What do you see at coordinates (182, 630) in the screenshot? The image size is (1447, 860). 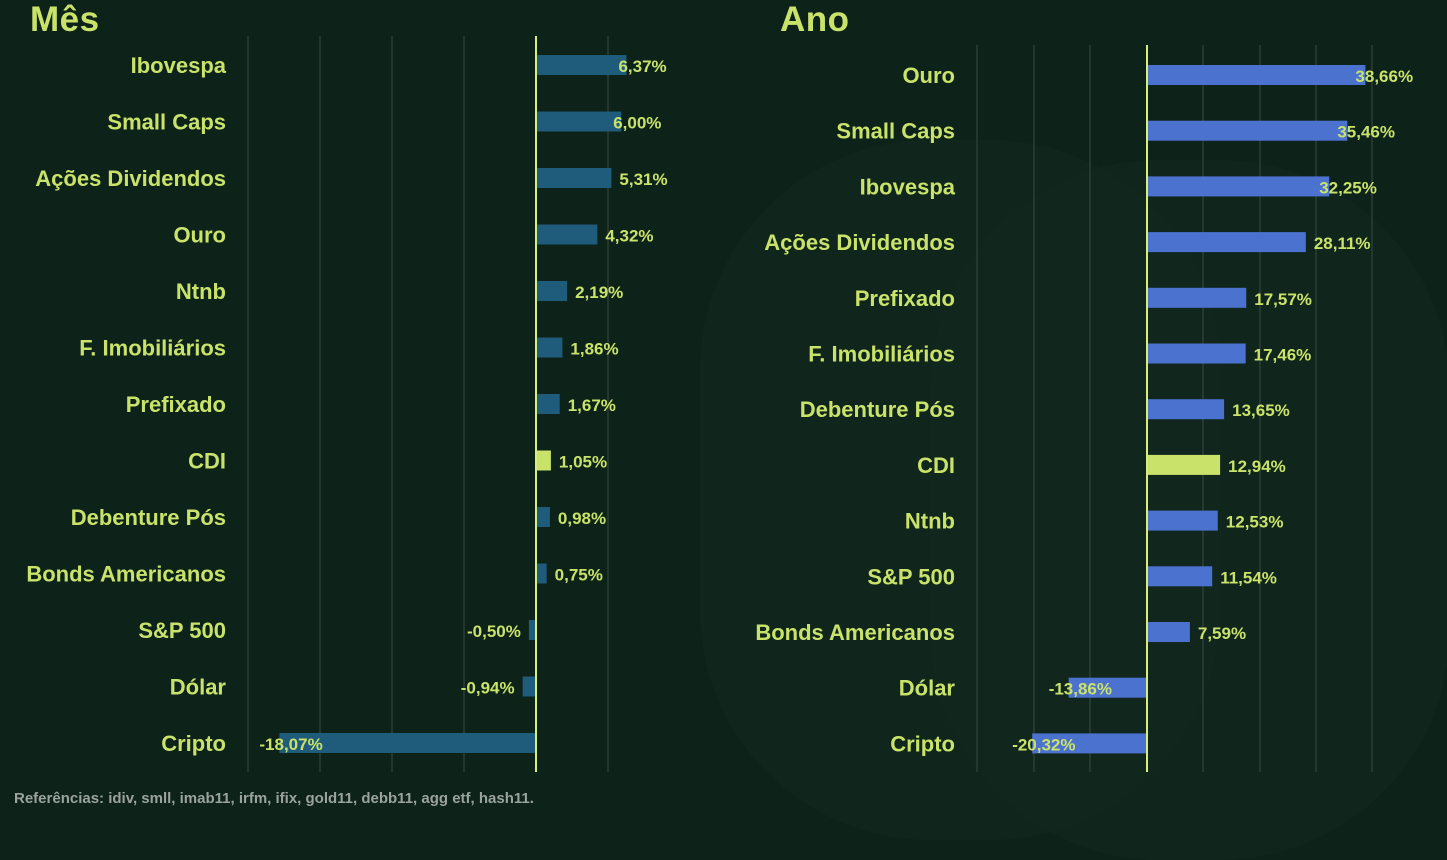 I see `month-category-label: S&P 500` at bounding box center [182, 630].